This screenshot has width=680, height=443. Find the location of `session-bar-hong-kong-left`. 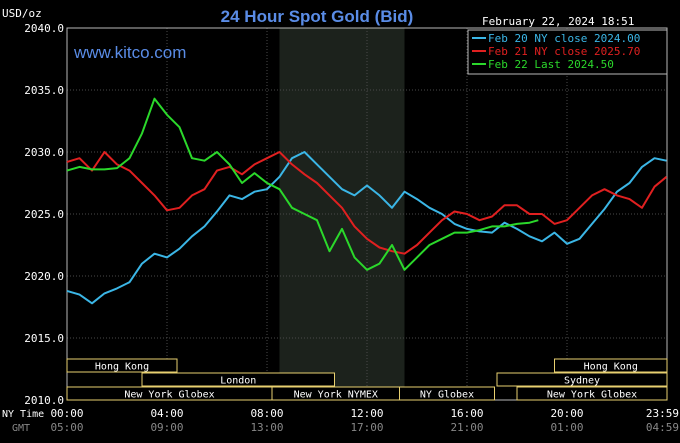

session-bar-hong-kong-left is located at coordinates (122, 365).